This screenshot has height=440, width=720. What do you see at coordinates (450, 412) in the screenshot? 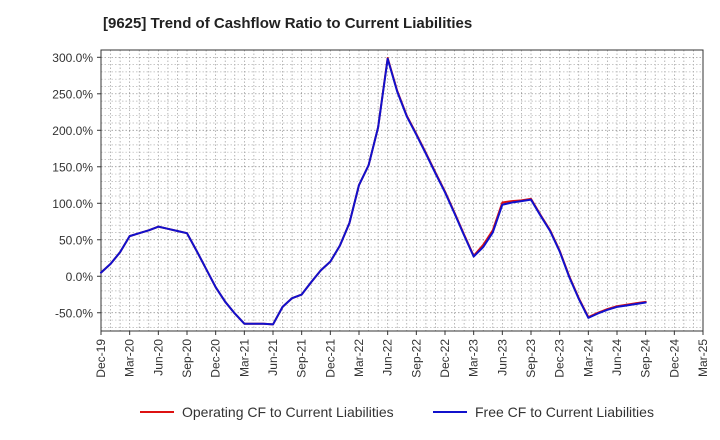
I see `legend-swatch-free-cf` at bounding box center [450, 412].